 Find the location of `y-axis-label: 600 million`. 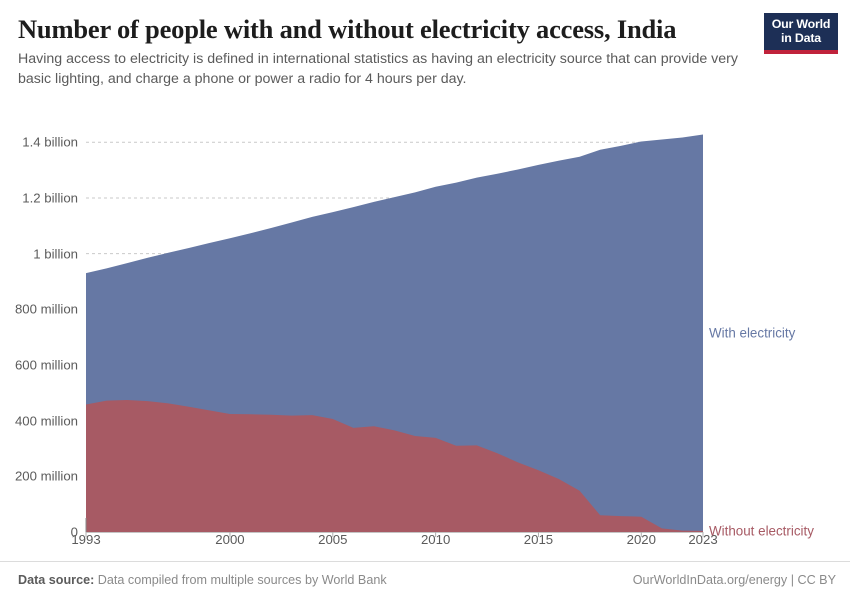

y-axis-label: 600 million is located at coordinates (46, 365).